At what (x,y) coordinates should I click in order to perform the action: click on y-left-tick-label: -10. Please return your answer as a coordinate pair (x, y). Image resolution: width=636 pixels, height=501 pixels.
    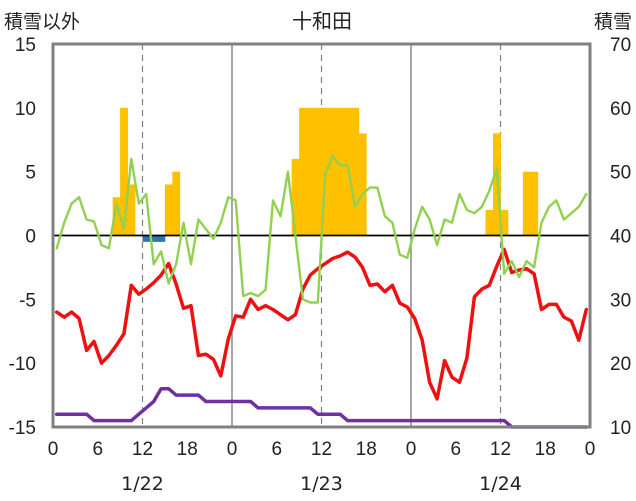
    Looking at the image, I should click on (22, 364).